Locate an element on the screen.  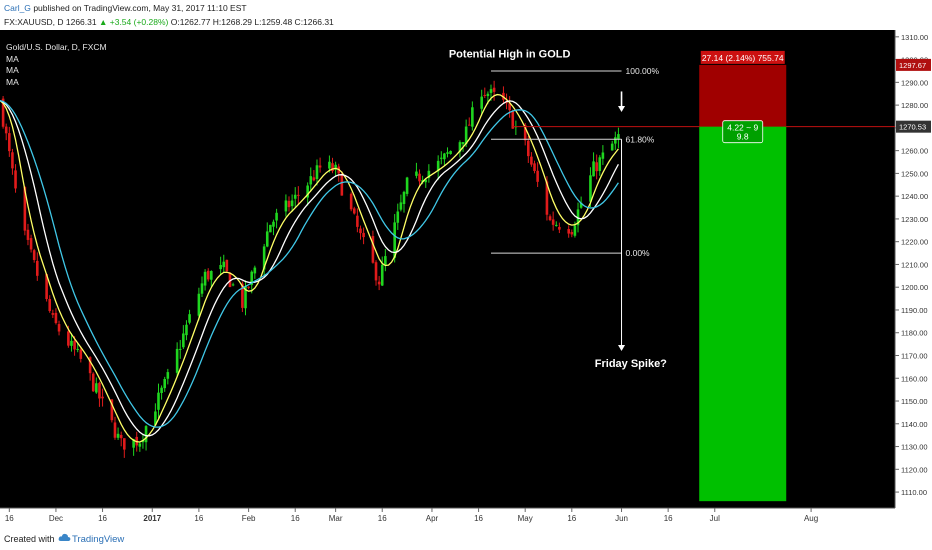
ratio-label-box is located at coordinates (743, 132).